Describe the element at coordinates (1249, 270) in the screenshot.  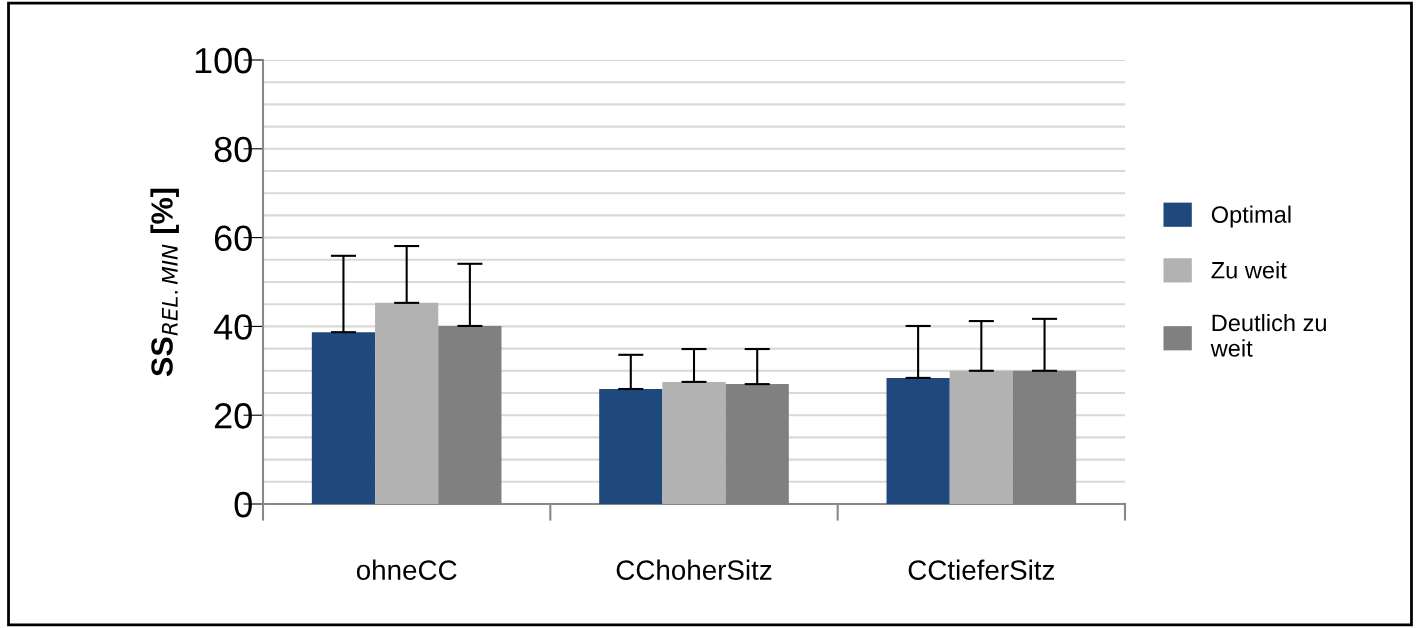
I see `legend-label: Zu weit` at that location.